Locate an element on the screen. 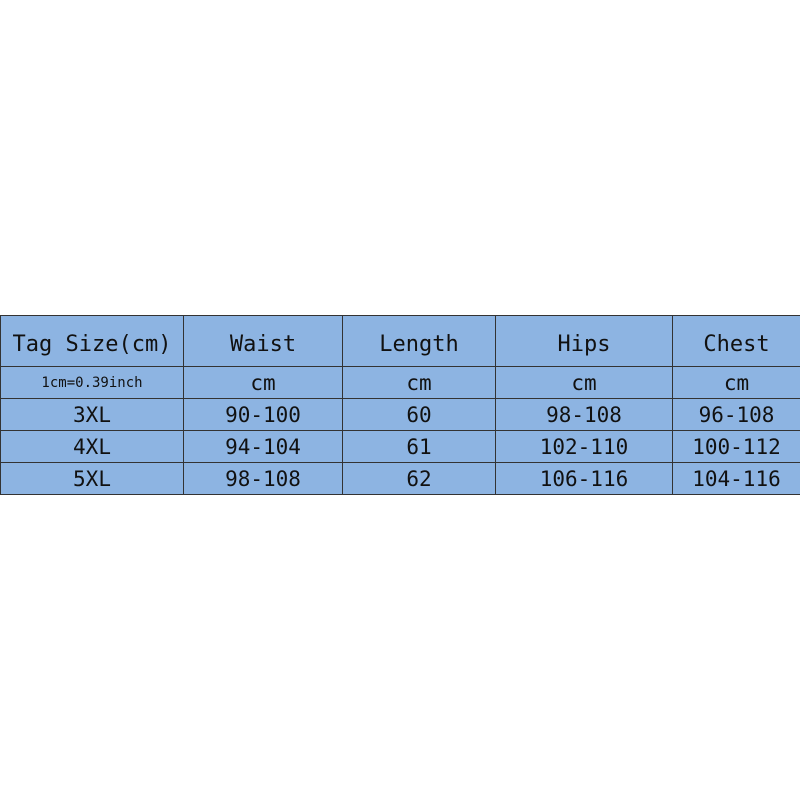 The width and height of the screenshot is (800, 800). data-cell: 62 is located at coordinates (419, 478).